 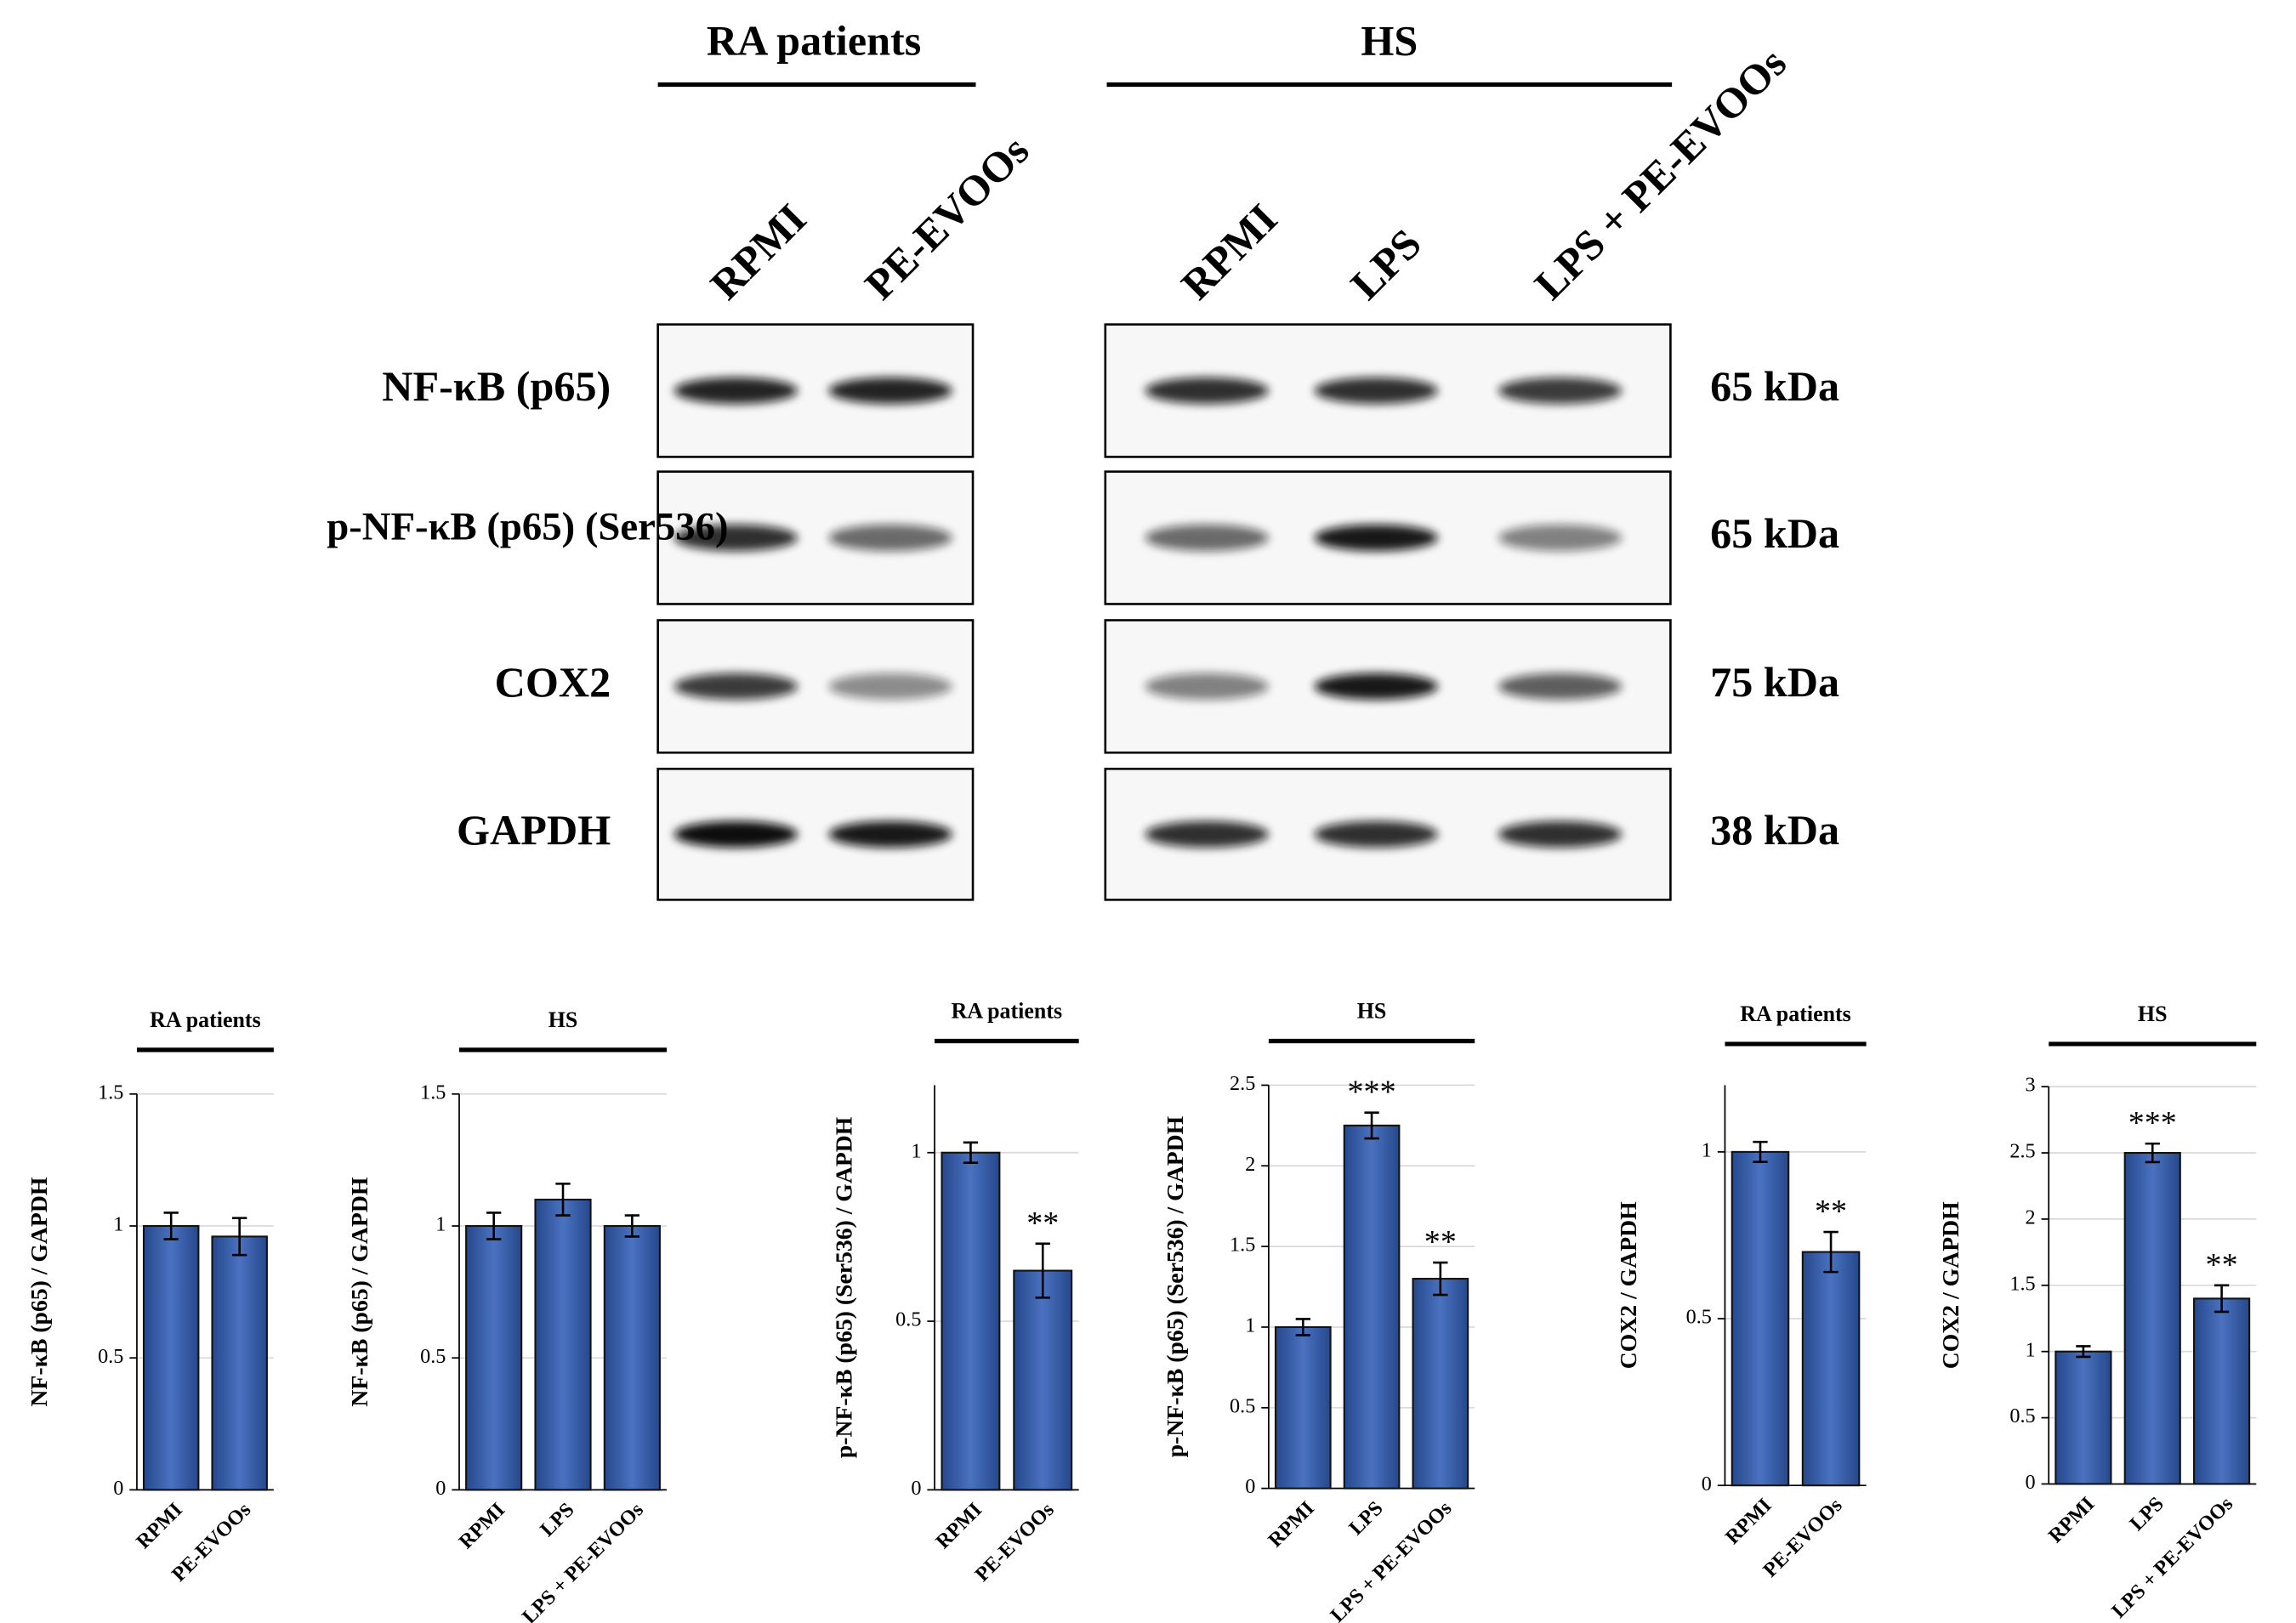 What do you see at coordinates (1389, 40) in the screenshot?
I see `group-title: HS` at bounding box center [1389, 40].